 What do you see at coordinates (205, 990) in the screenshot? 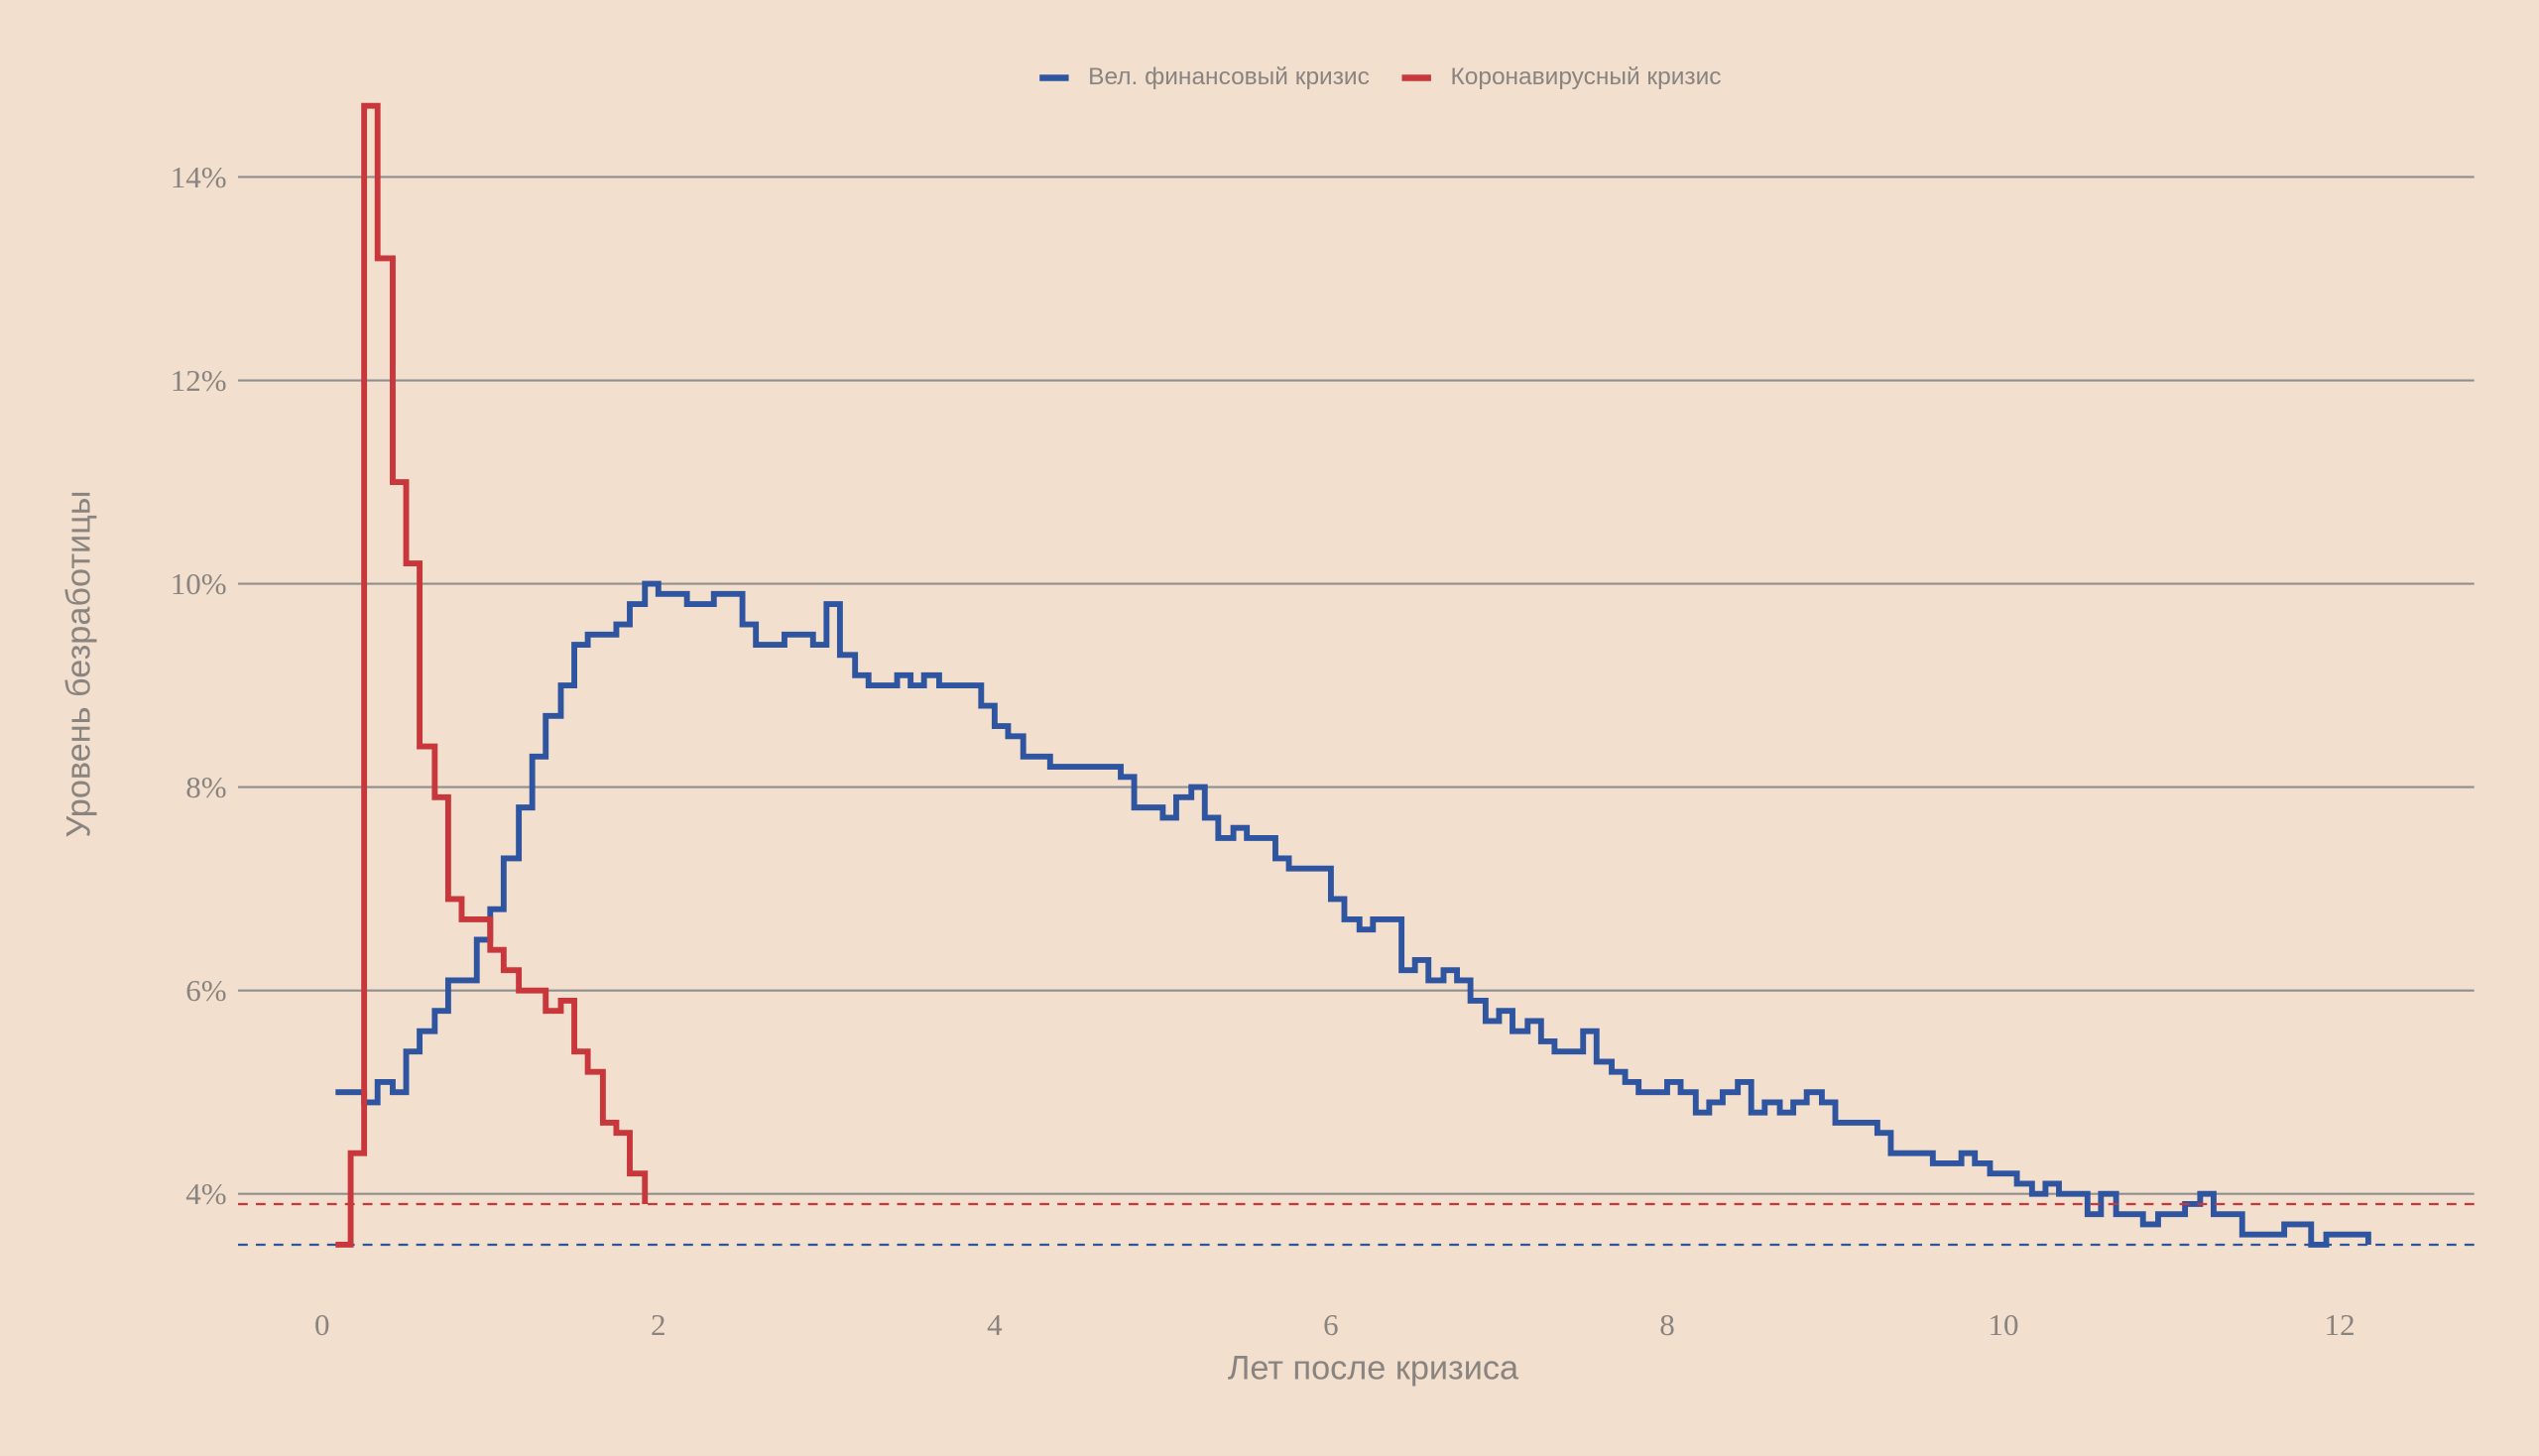
I see `y-tick-label: 6%` at bounding box center [205, 990].